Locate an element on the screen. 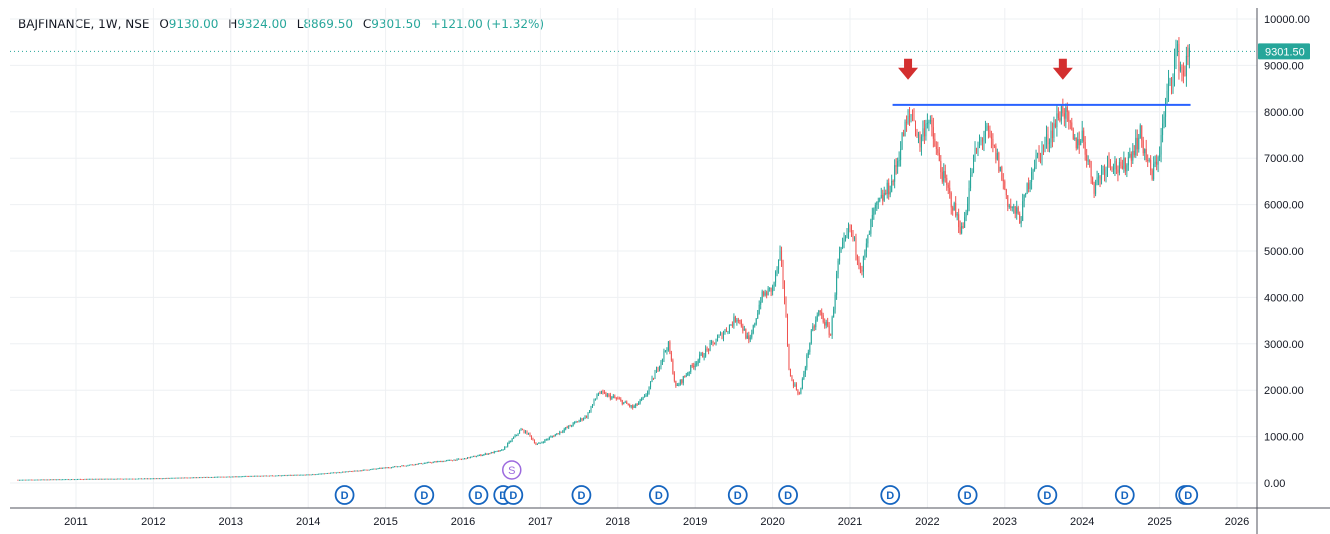  split-event-icon is located at coordinates (512, 470).